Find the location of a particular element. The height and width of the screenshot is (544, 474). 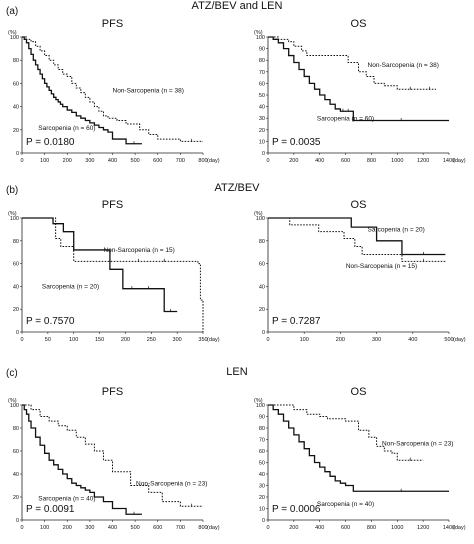

panel-heading-b: ATZ/BEV is located at coordinates (237, 188).